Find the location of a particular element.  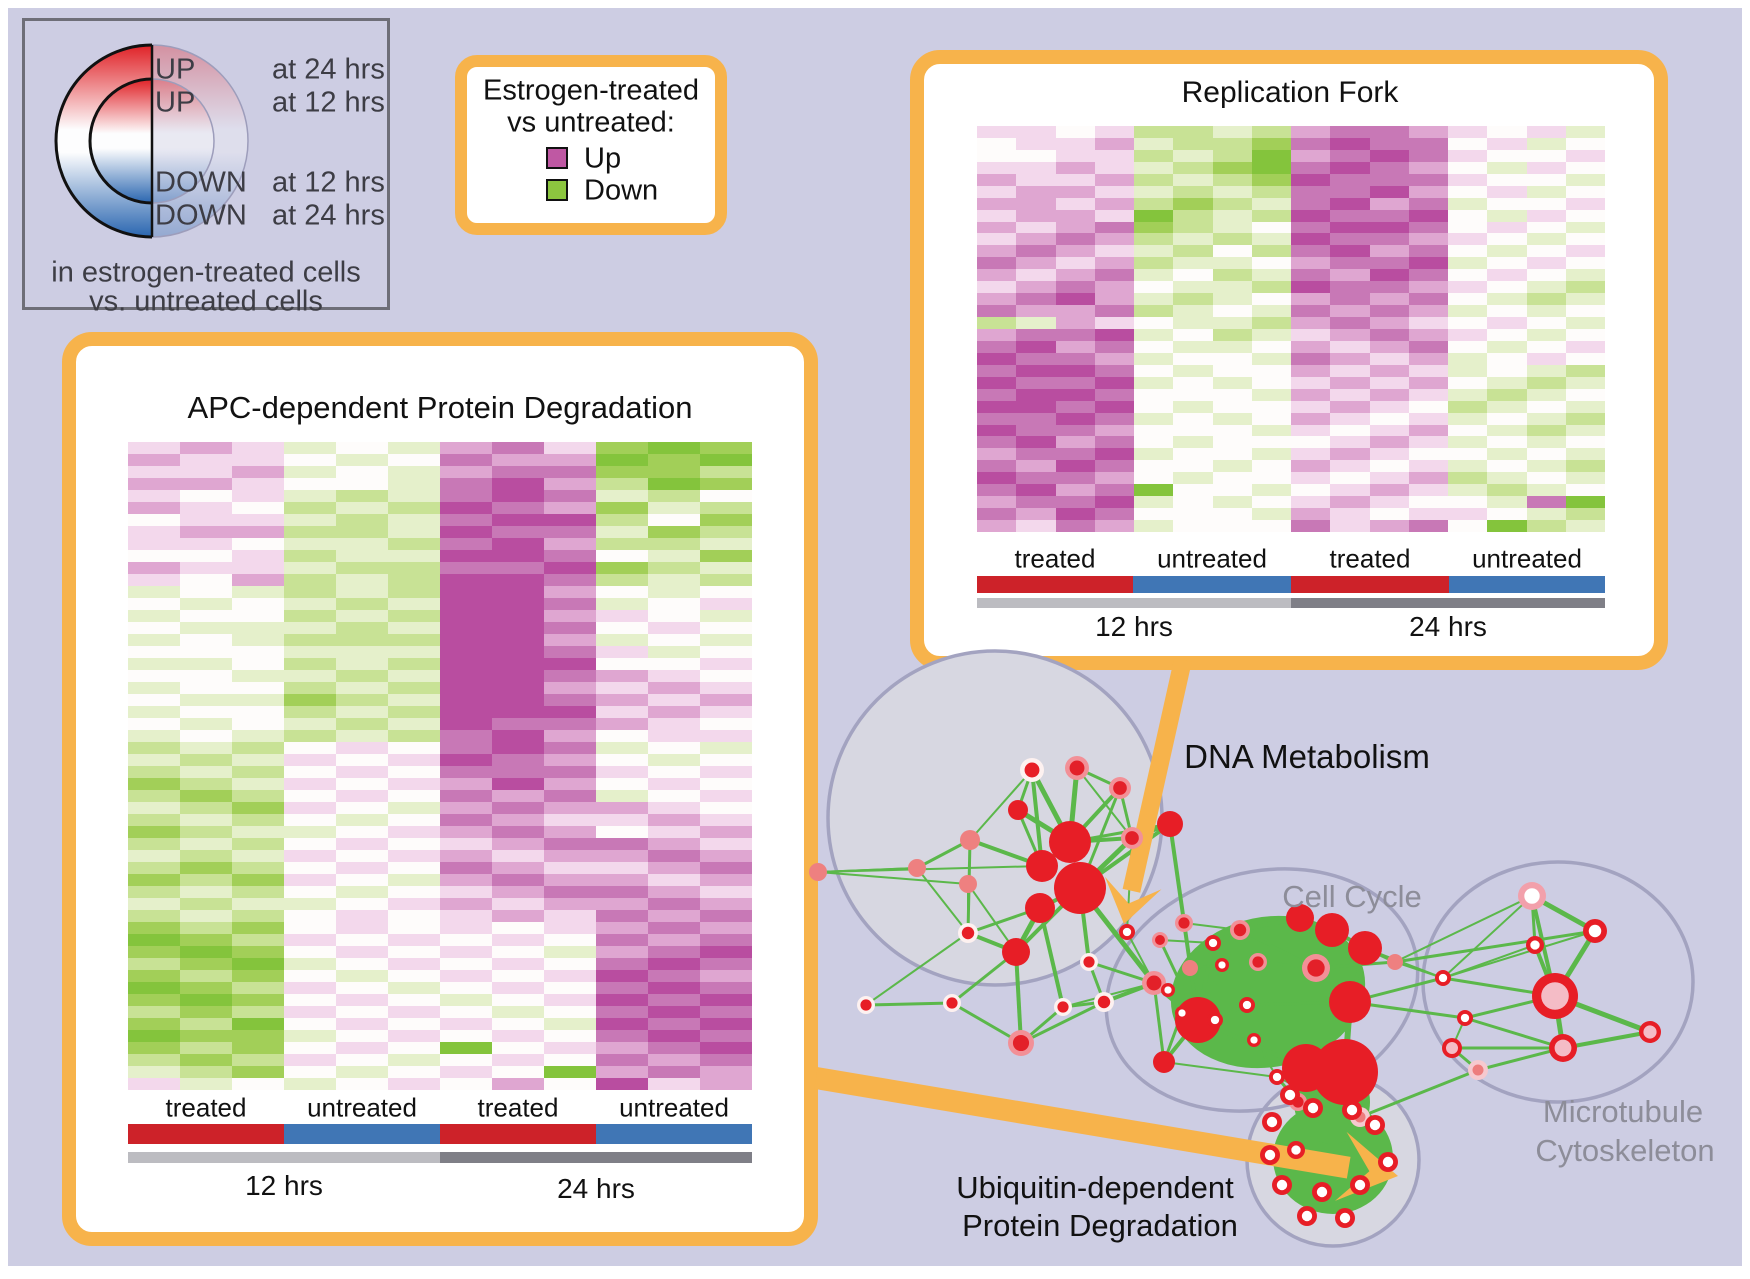

updown-row-dir: UP is located at coordinates (175, 69).